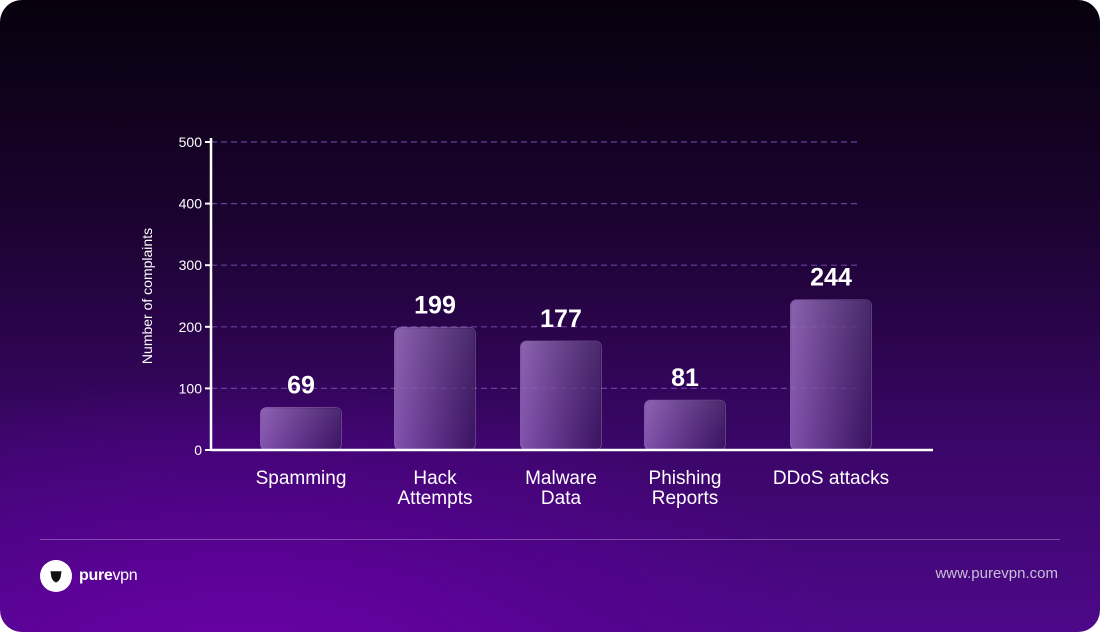 Image resolution: width=1100 pixels, height=632 pixels. I want to click on footer-divider, so click(550, 539).